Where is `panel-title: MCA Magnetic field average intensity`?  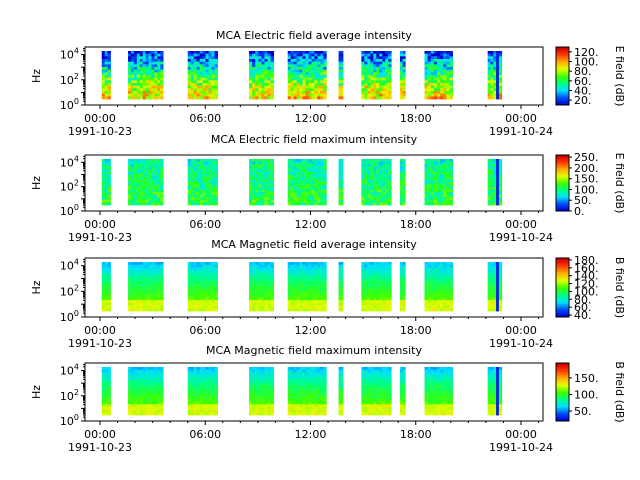
panel-title: MCA Magnetic field average intensity is located at coordinates (314, 244).